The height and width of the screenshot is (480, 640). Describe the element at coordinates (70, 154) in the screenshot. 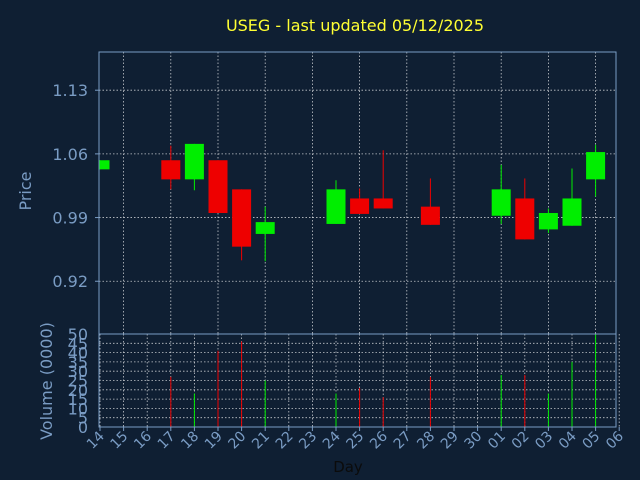

I see `price-tick-label: 1.06` at that location.